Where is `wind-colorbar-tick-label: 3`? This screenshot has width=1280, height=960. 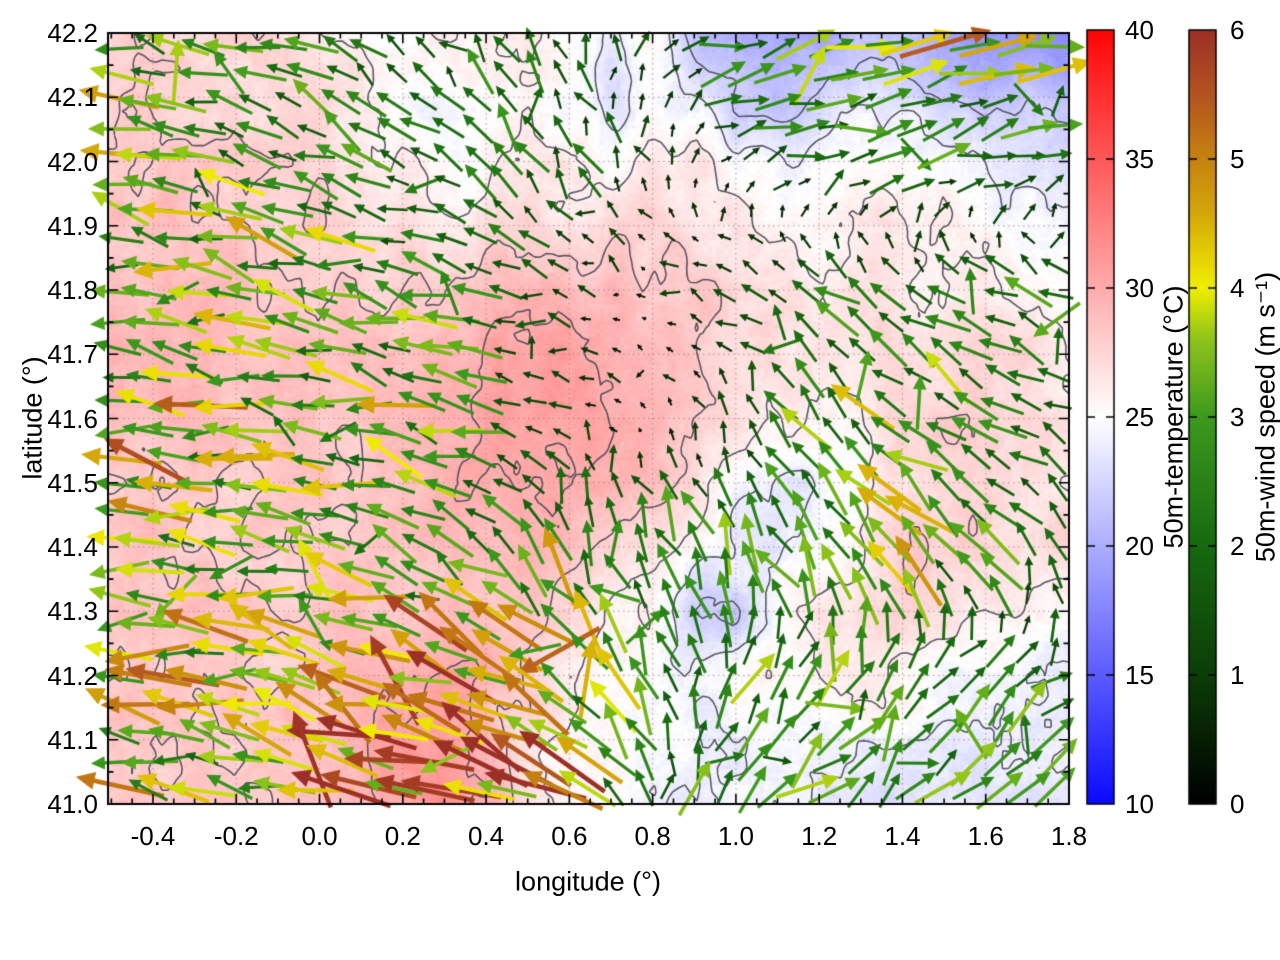
wind-colorbar-tick-label: 3 is located at coordinates (1237, 417).